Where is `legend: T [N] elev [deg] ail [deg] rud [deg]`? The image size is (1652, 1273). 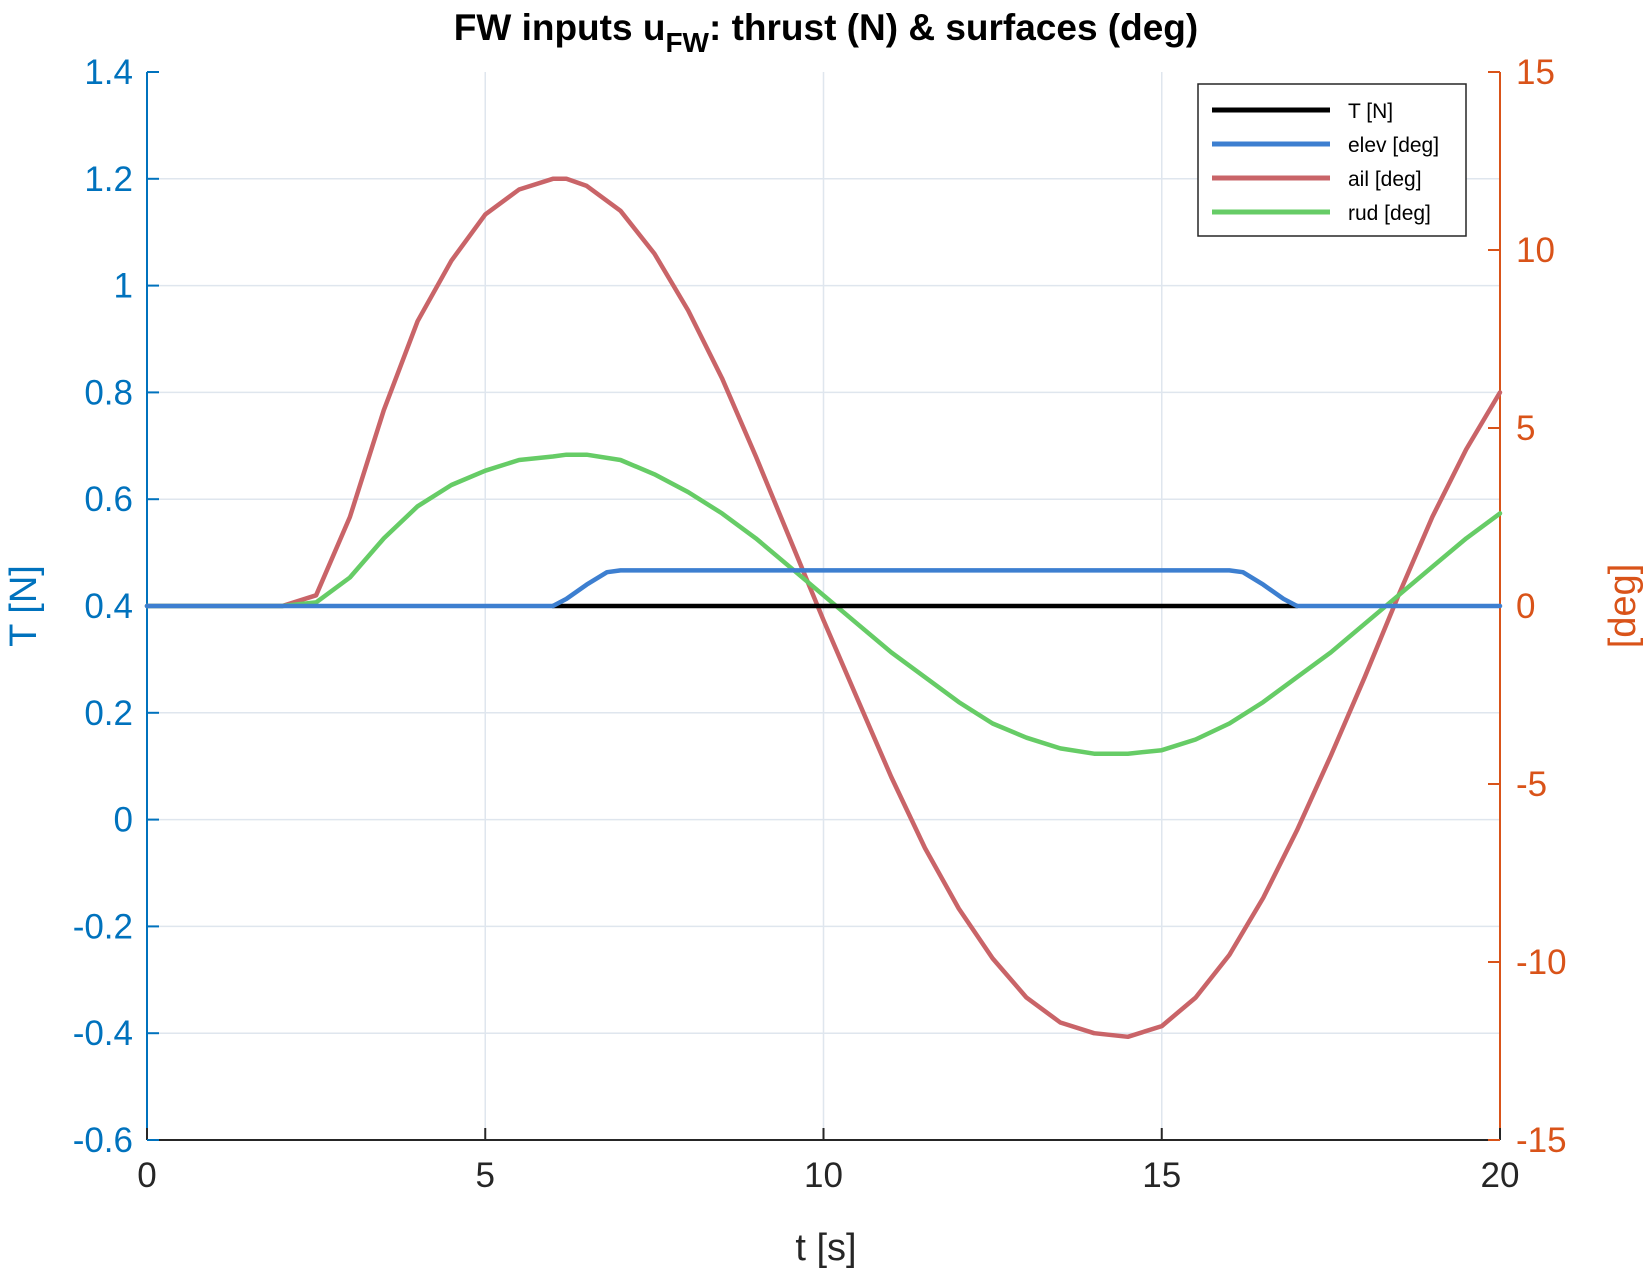
legend: T [N] elev [deg] ail [deg] rud [deg] is located at coordinates (1332, 160).